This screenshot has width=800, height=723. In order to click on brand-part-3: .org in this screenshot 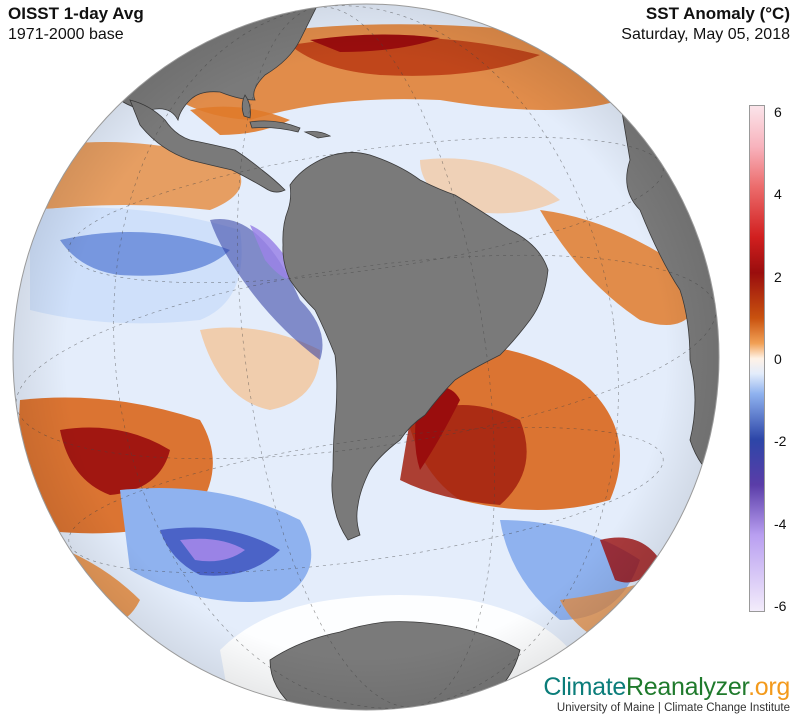, I will do `click(769, 687)`.